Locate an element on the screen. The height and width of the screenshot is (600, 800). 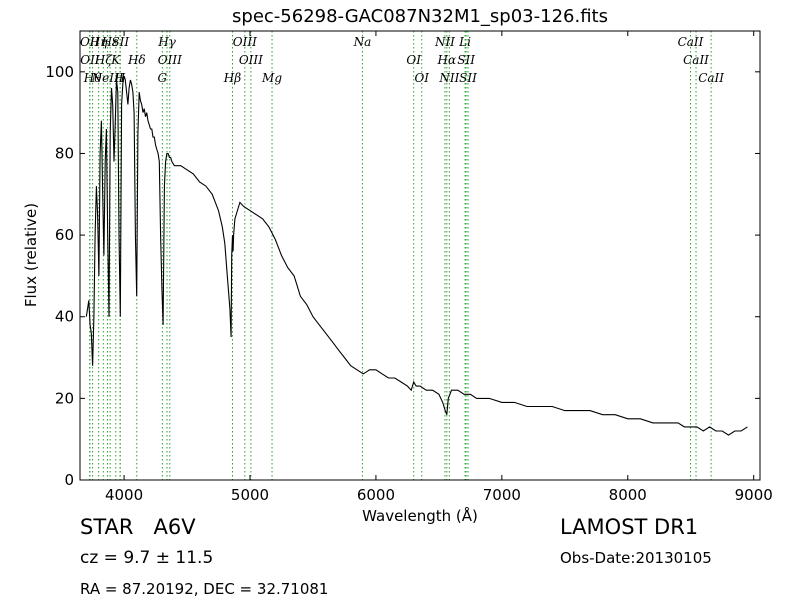
chart-title: spec-56298-GAC087N32M1_sp03-126.fits is located at coordinates (420, 16).